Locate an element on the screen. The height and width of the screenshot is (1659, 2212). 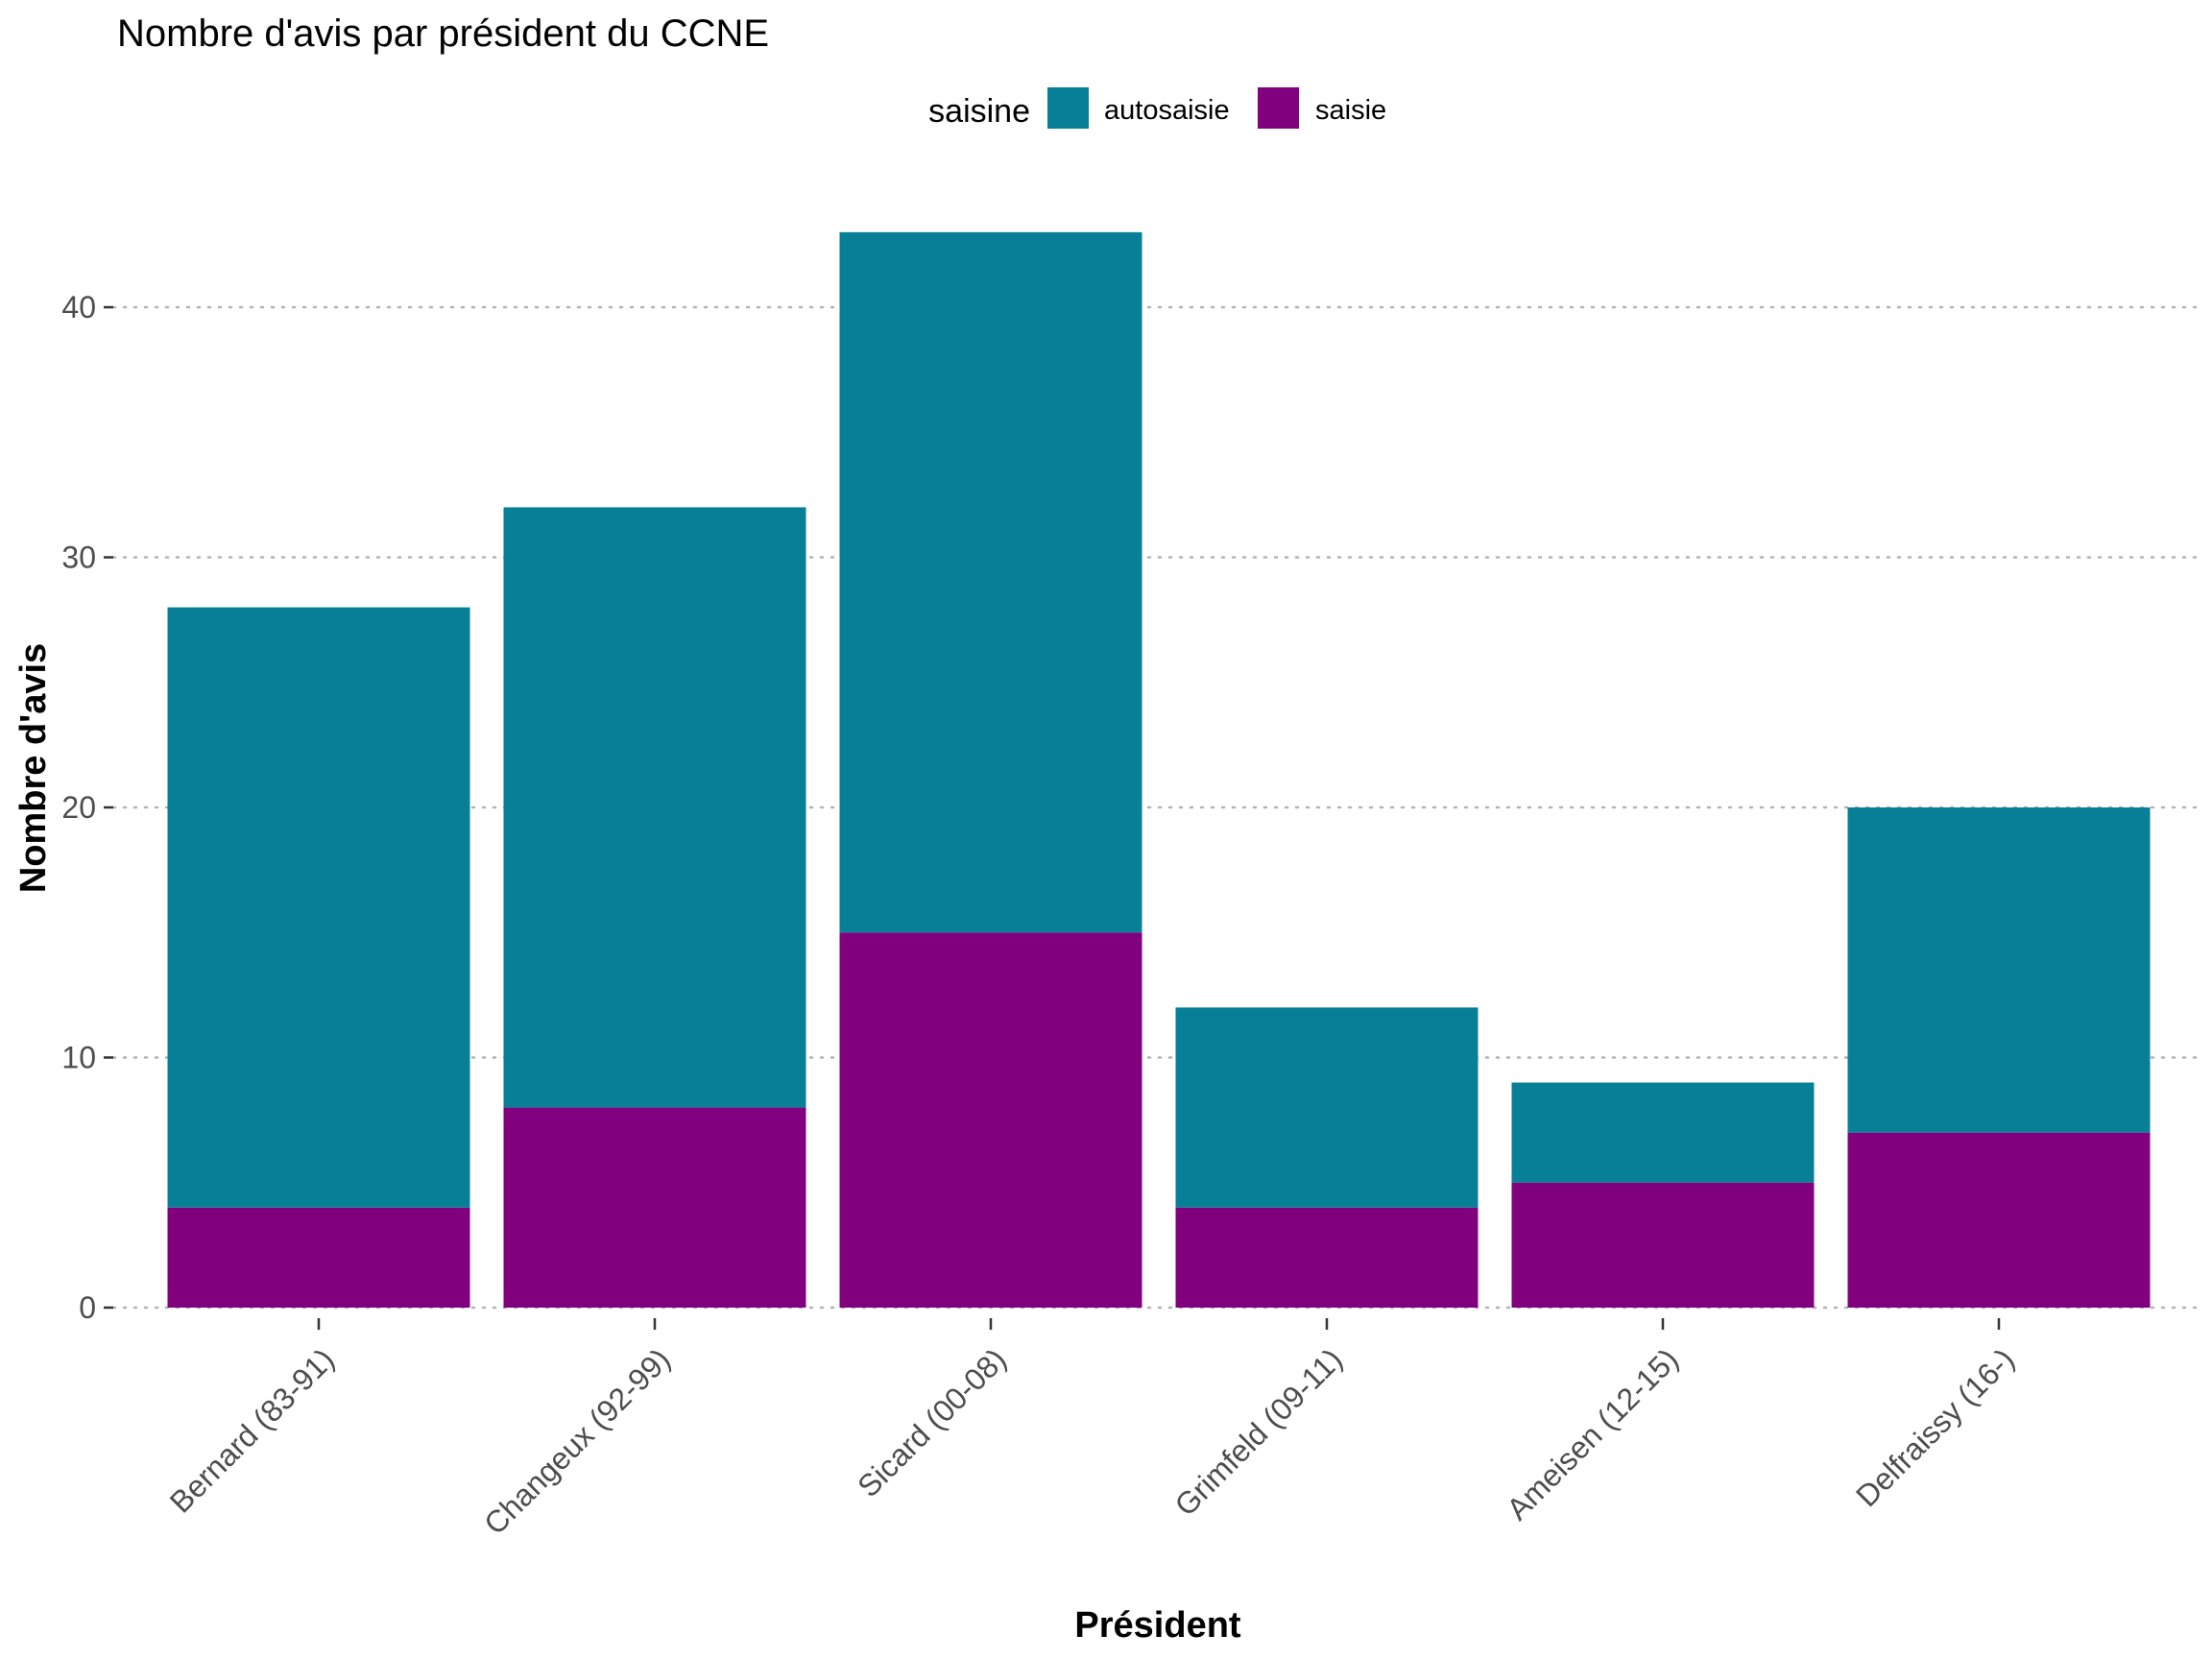
x-tick-label: Sicard (00-08) is located at coordinates (932, 1422).